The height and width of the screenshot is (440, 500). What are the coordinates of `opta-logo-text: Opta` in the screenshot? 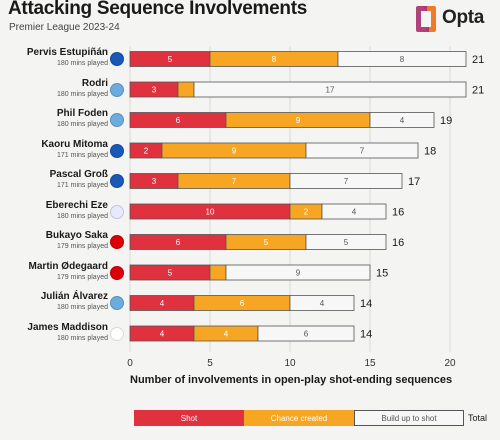 It's located at (463, 17).